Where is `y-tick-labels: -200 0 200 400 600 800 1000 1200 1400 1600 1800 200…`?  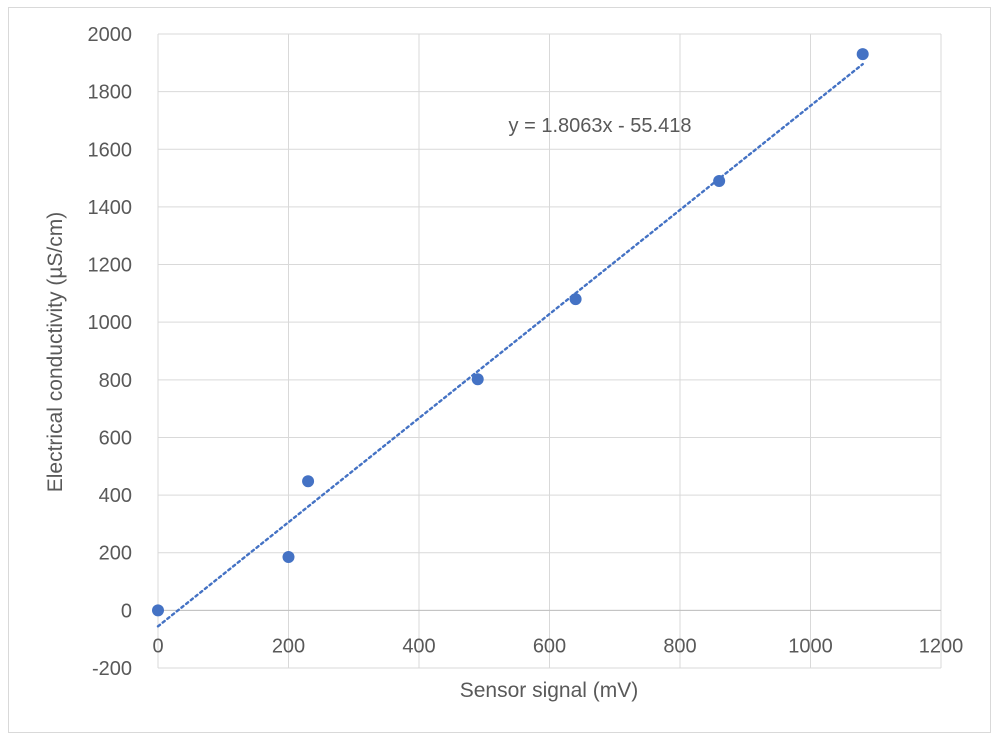
y-tick-labels: -200 0 200 400 600 800 1000 1200 1400 1600 1800 200… is located at coordinates (110, 352).